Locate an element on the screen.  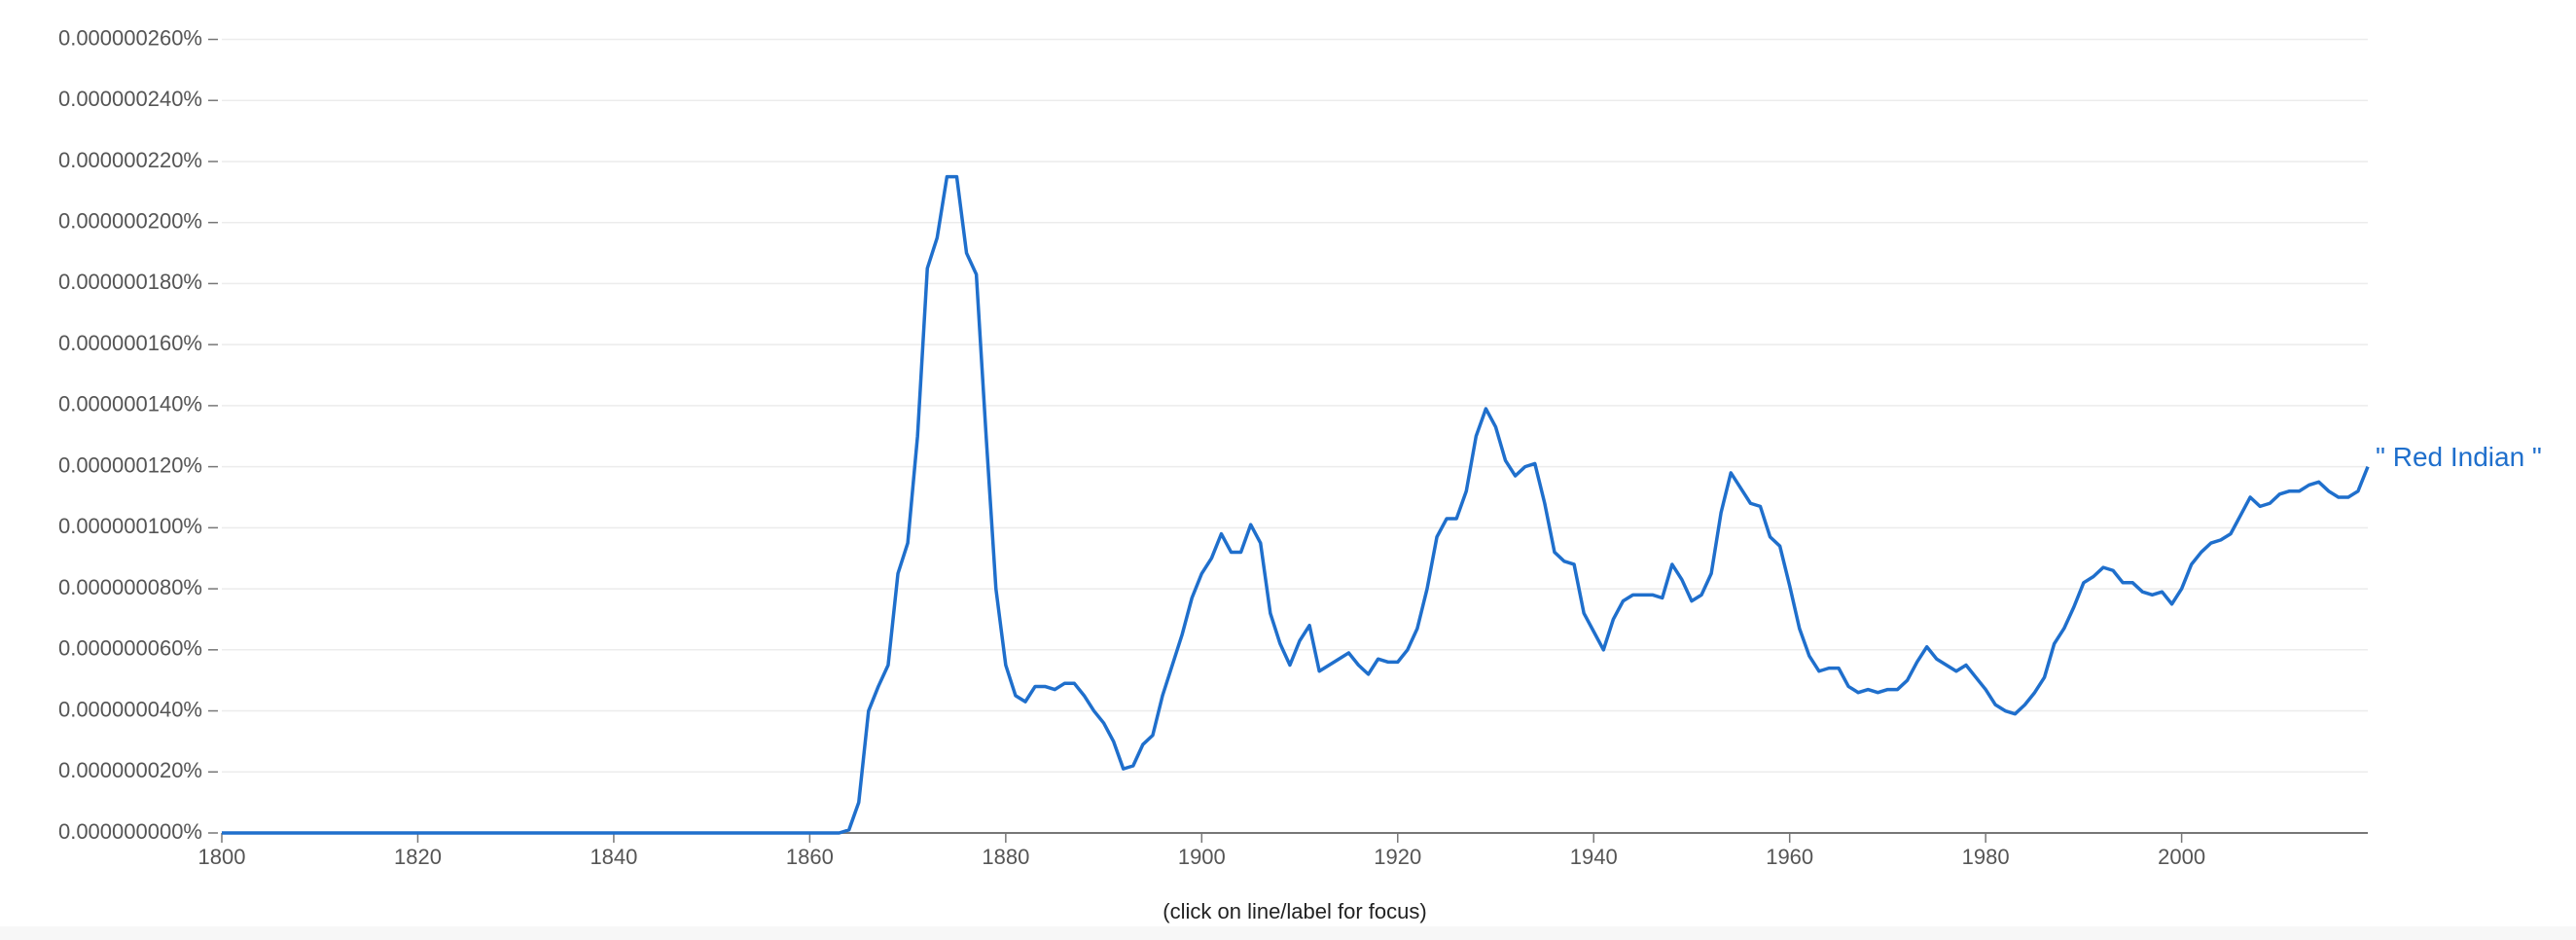
x-tick-label: 1940 is located at coordinates (1594, 857).